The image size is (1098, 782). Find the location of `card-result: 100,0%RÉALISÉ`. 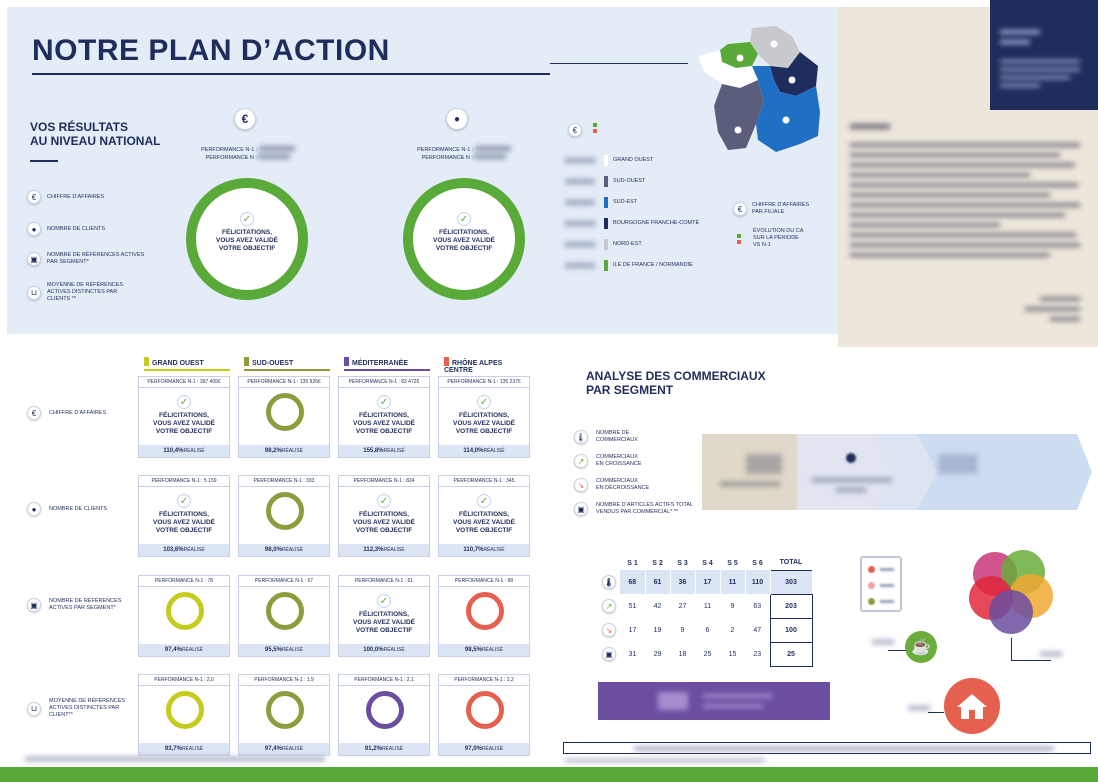

card-result: 100,0%RÉALISÉ is located at coordinates (384, 650).